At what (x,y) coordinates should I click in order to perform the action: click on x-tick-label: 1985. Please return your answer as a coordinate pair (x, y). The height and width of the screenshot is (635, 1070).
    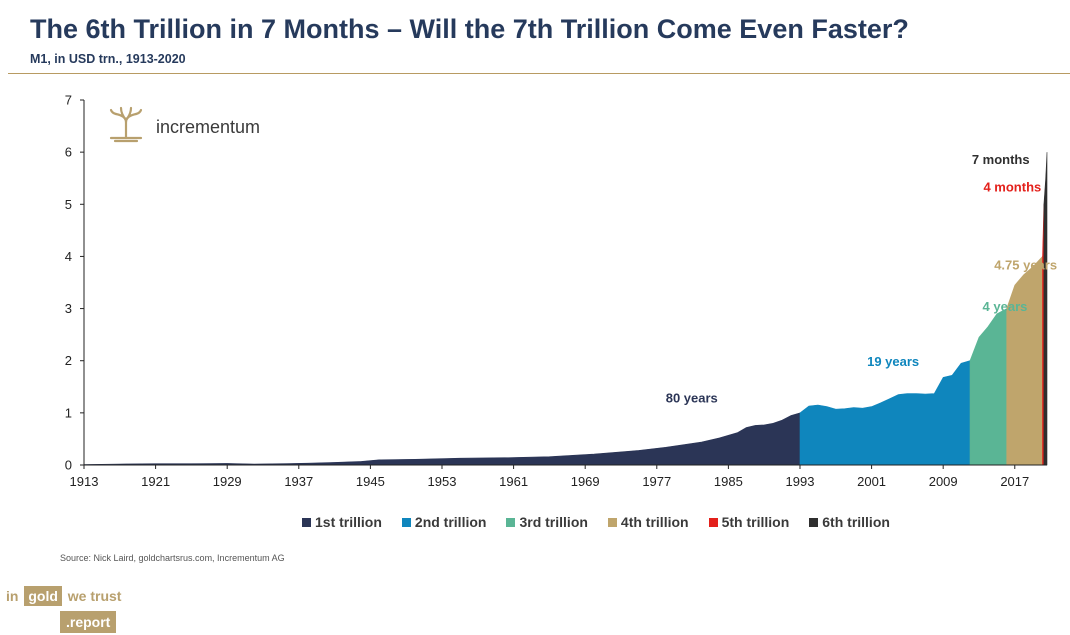
    Looking at the image, I should click on (728, 481).